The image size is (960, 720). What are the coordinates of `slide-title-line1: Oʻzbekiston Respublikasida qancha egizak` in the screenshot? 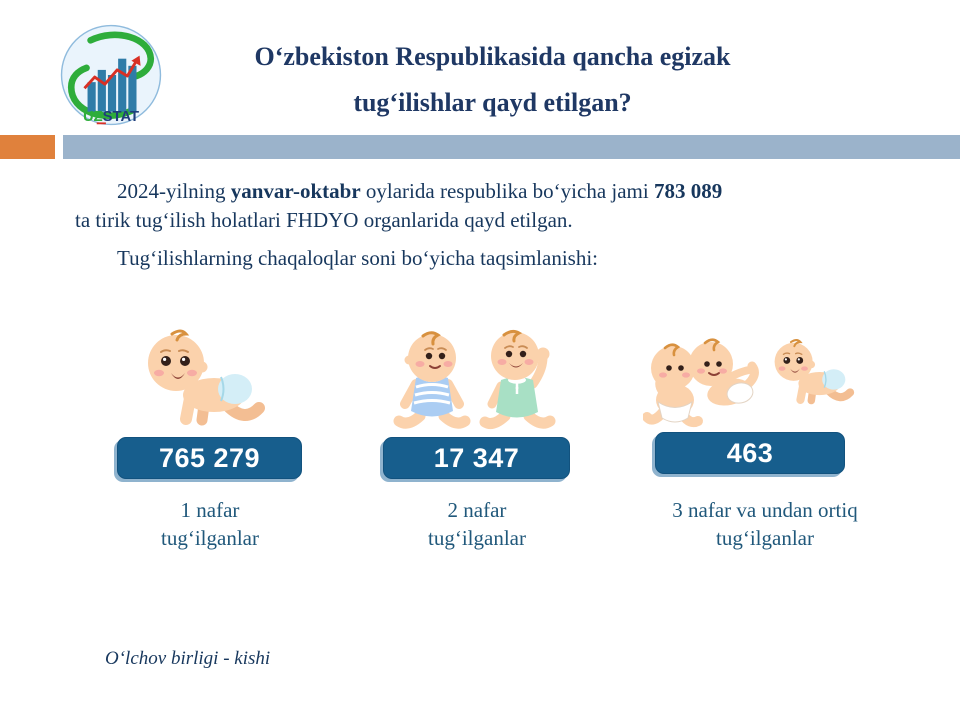 It's located at (492, 56).